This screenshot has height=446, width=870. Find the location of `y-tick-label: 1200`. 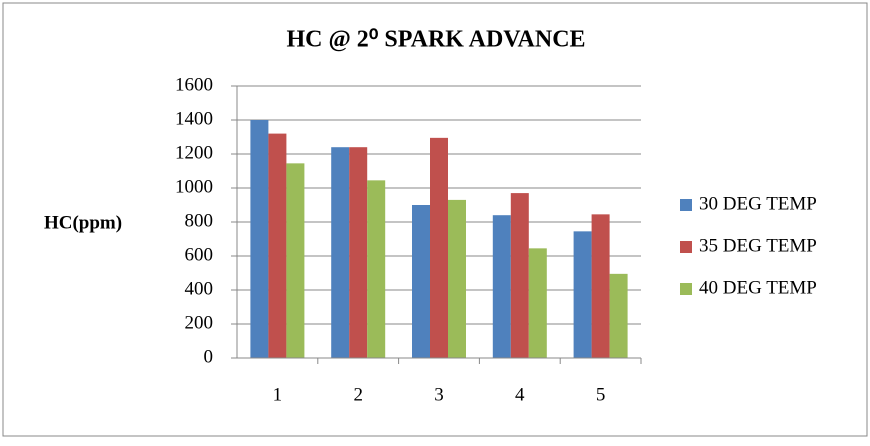

y-tick-label: 1200 is located at coordinates (194, 152).